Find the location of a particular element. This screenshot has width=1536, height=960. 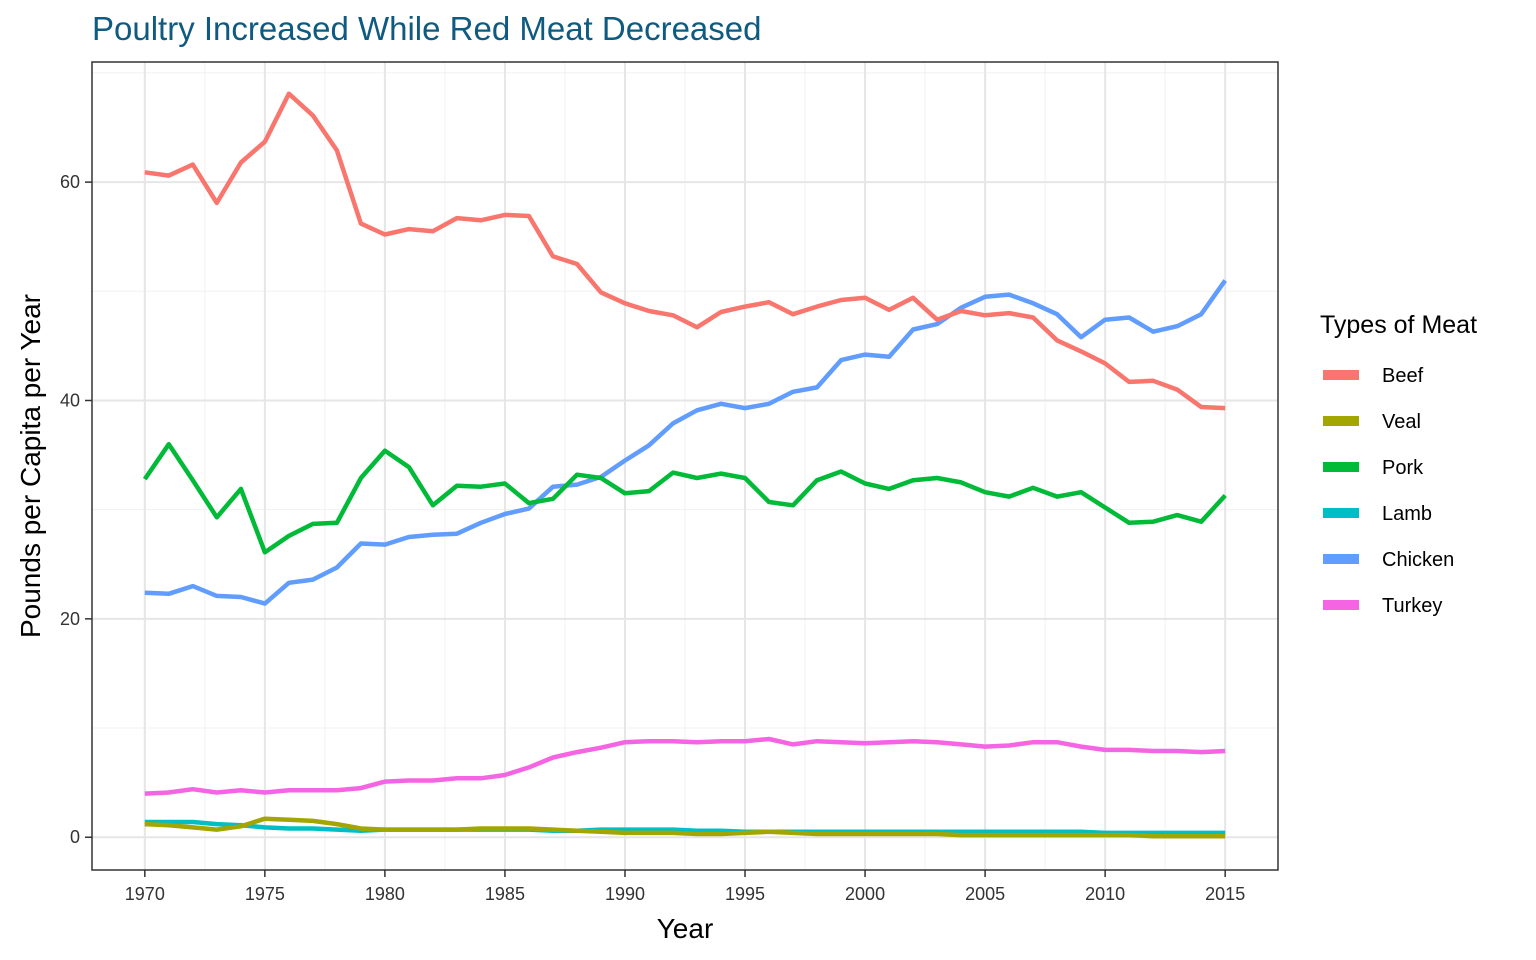

y-tick-label: 0 is located at coordinates (75, 837).